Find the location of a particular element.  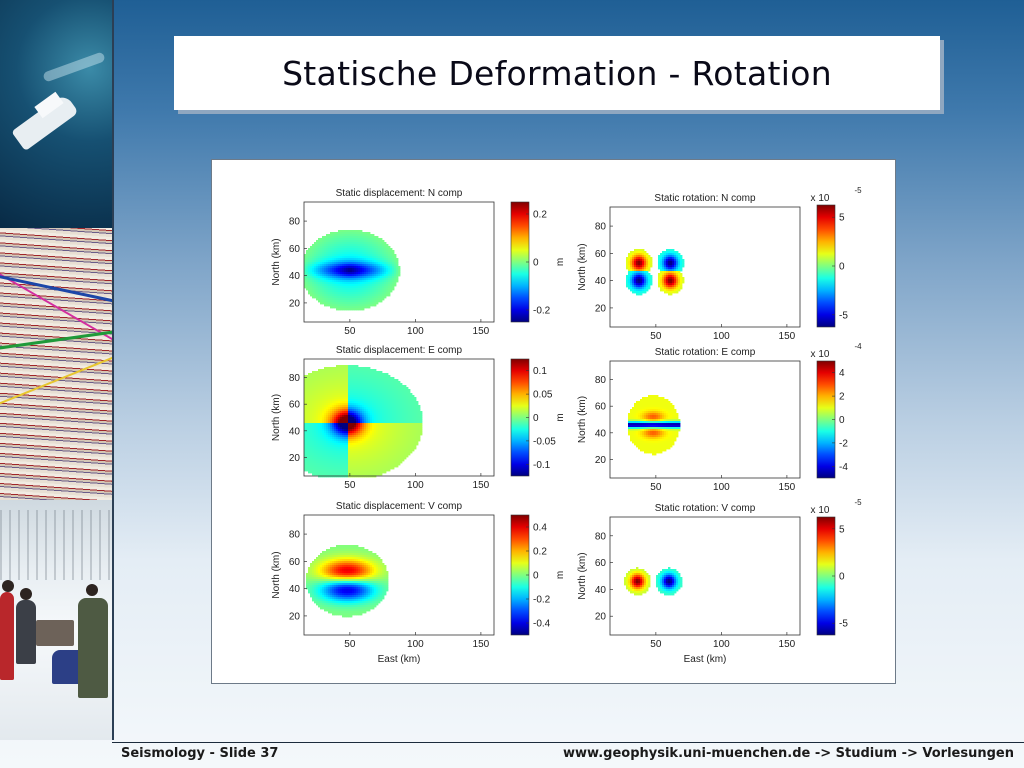

colorbar-tick-label: 0.05 is located at coordinates (543, 395).